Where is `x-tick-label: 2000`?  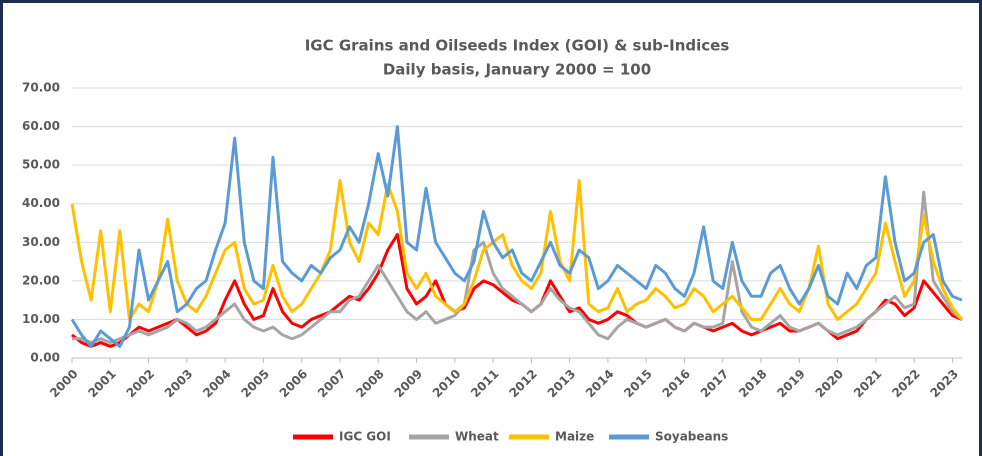
x-tick-label: 2000 is located at coordinates (64, 384).